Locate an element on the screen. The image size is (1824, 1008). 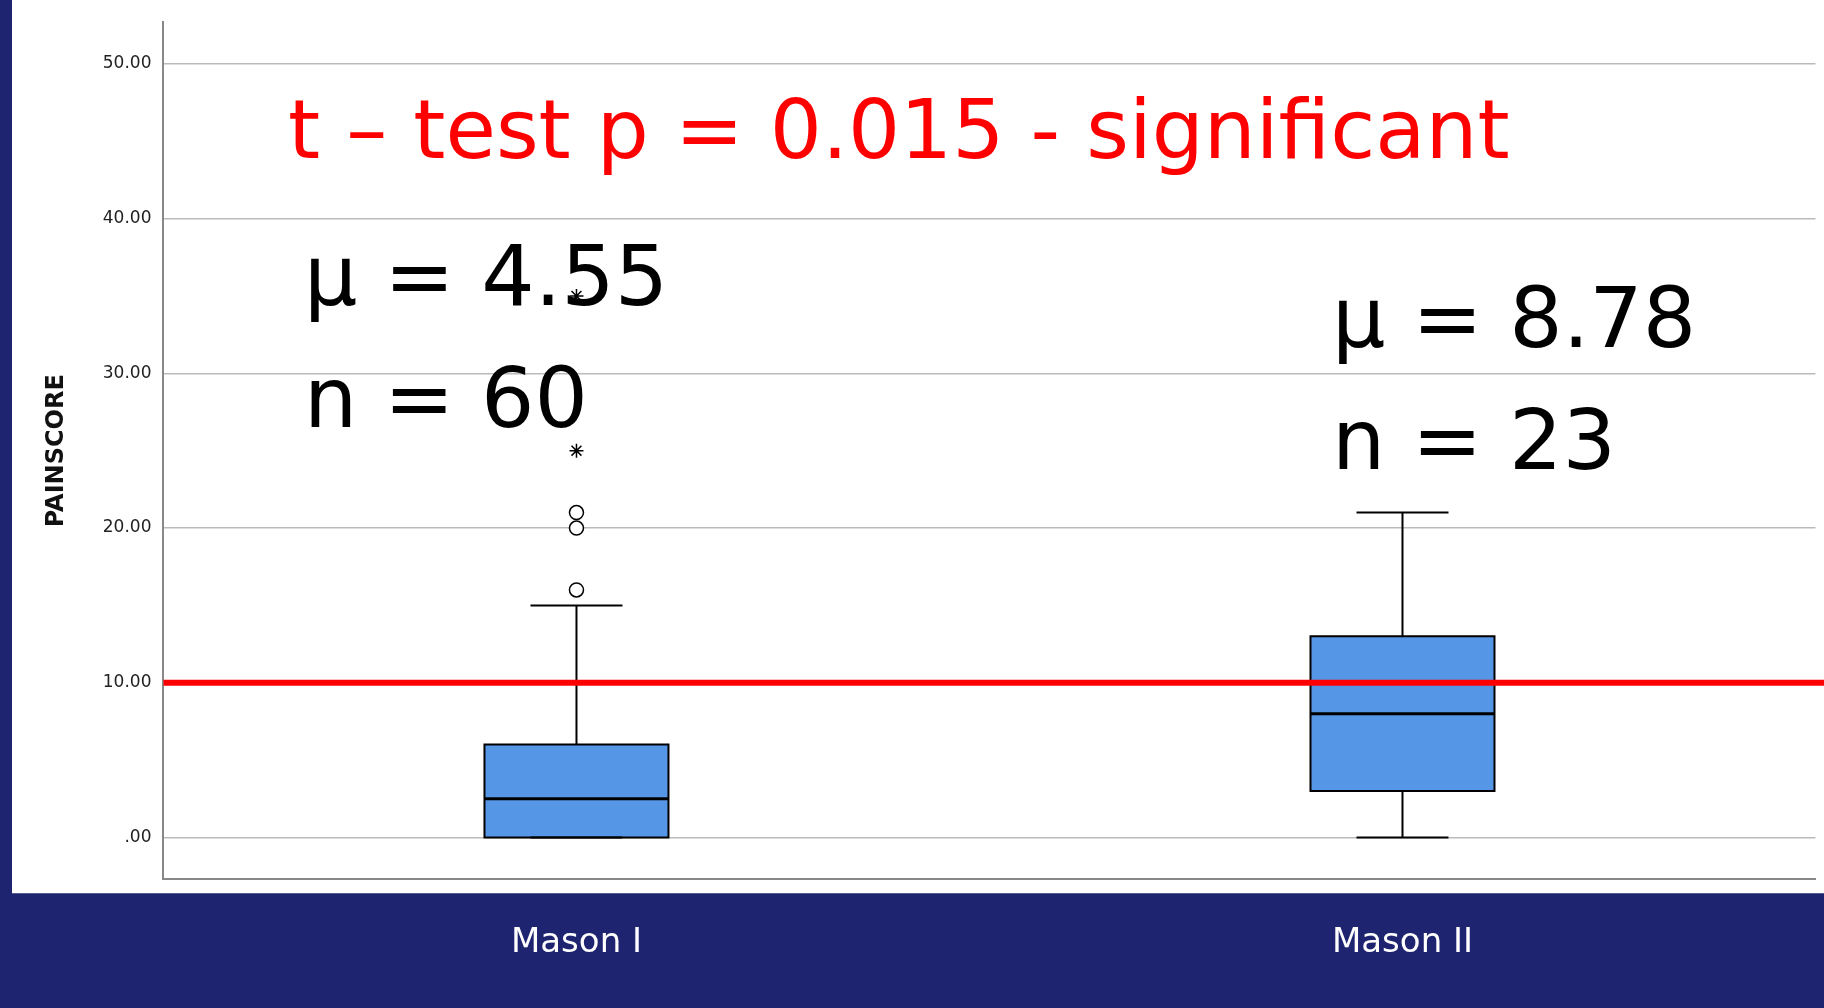
annotation: n = 23 is located at coordinates (1474, 439).